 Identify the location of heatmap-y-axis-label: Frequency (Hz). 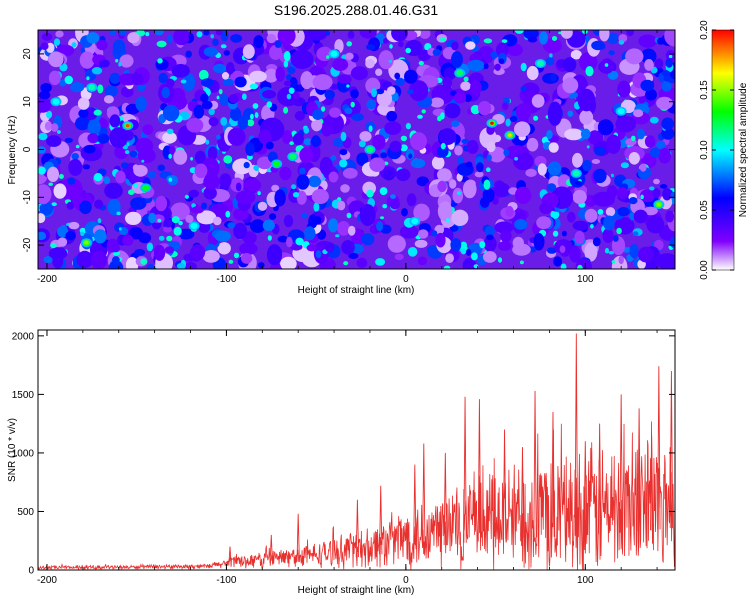
(12, 150).